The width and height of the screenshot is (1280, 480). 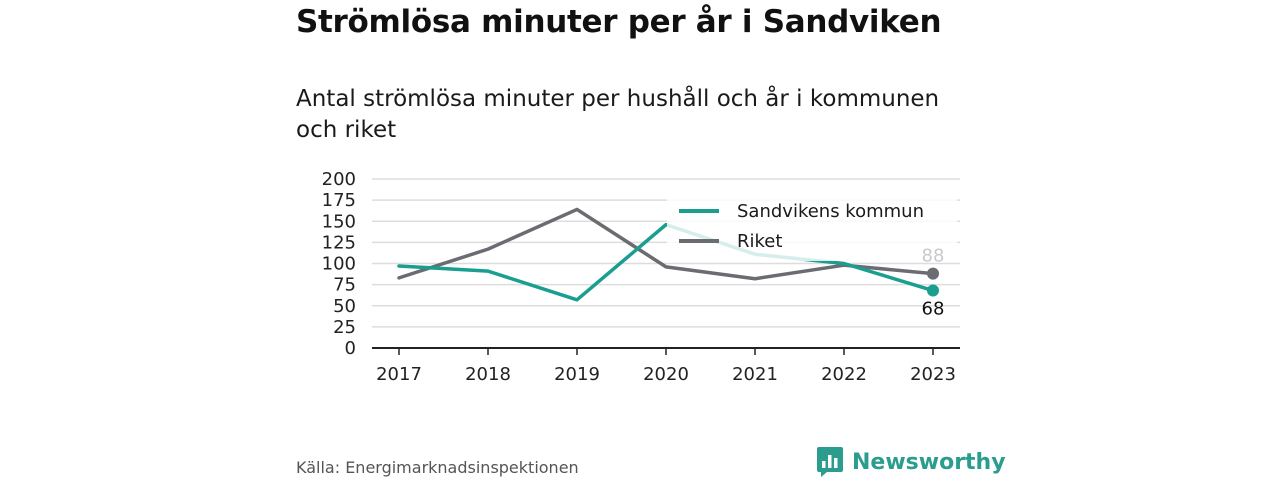 What do you see at coordinates (844, 374) in the screenshot?
I see `x-tick-label: 2022` at bounding box center [844, 374].